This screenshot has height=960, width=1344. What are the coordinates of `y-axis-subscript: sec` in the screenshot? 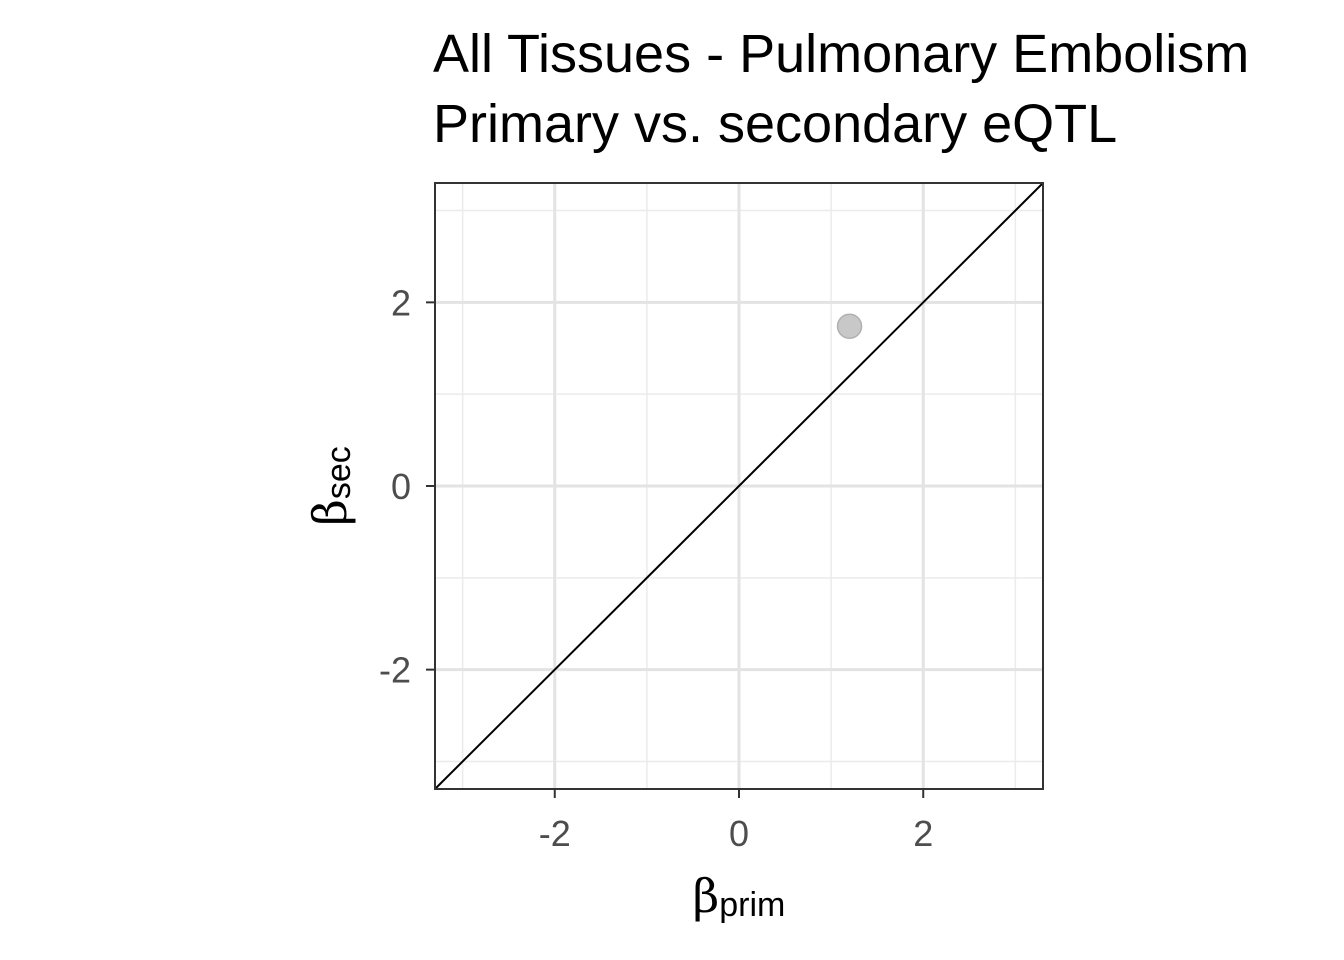 It's located at (339, 472).